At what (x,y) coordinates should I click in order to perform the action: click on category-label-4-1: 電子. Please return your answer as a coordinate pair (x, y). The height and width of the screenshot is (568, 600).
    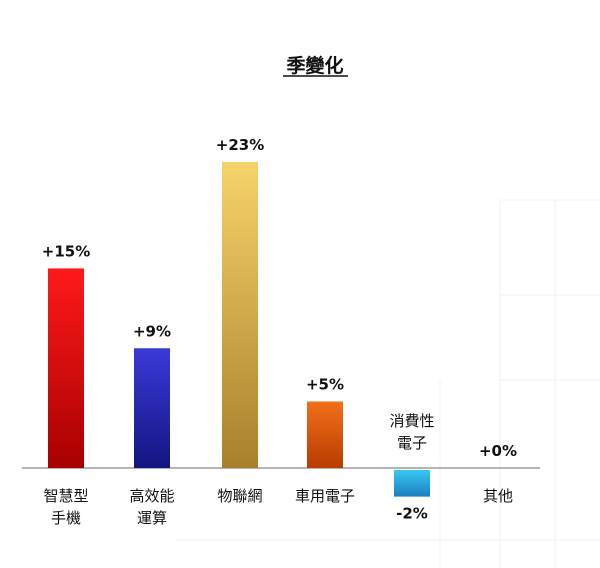
    Looking at the image, I should click on (412, 443).